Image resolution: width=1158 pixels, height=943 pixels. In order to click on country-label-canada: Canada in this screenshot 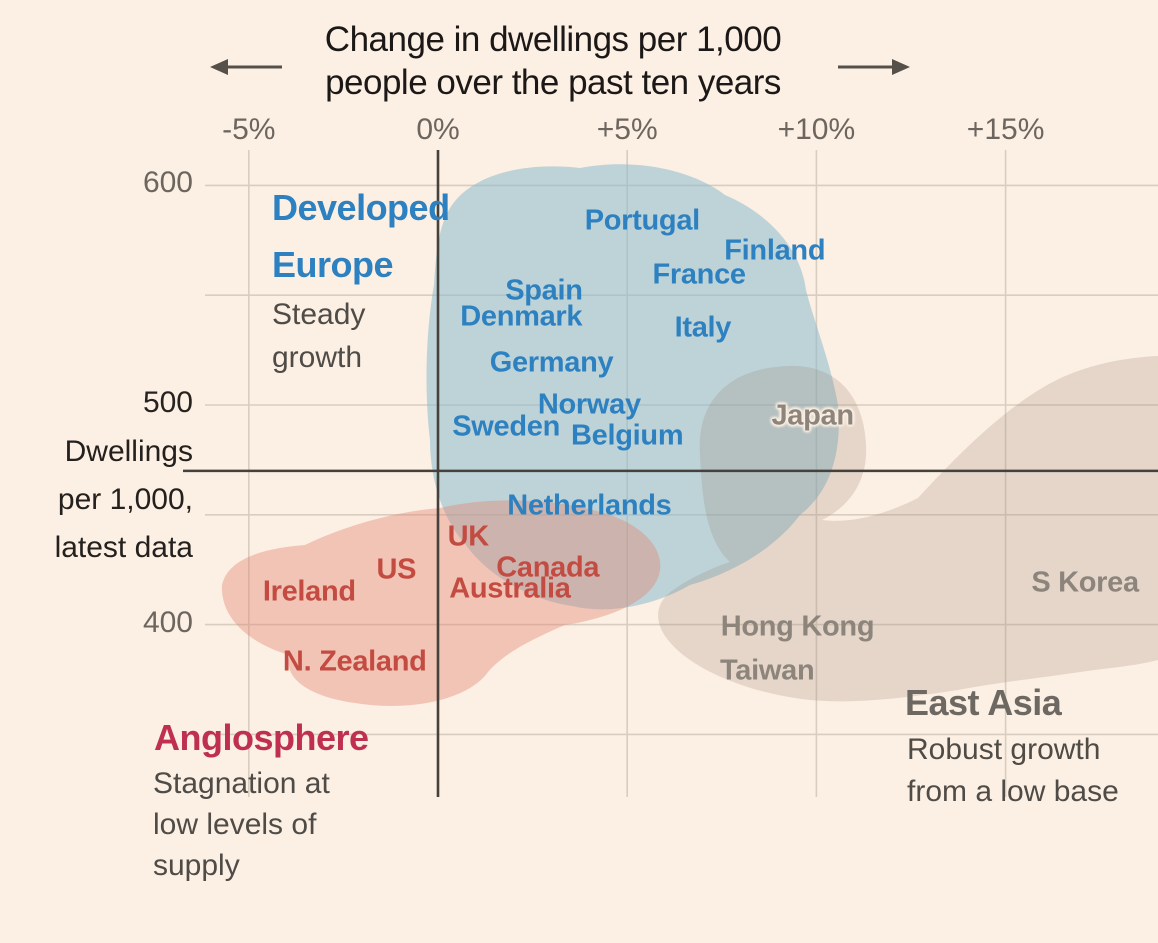, I will do `click(548, 567)`.